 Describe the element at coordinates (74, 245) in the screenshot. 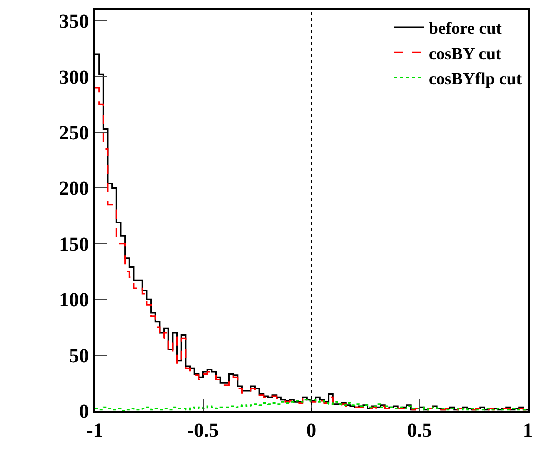

I see `y-tick-label: 150` at that location.